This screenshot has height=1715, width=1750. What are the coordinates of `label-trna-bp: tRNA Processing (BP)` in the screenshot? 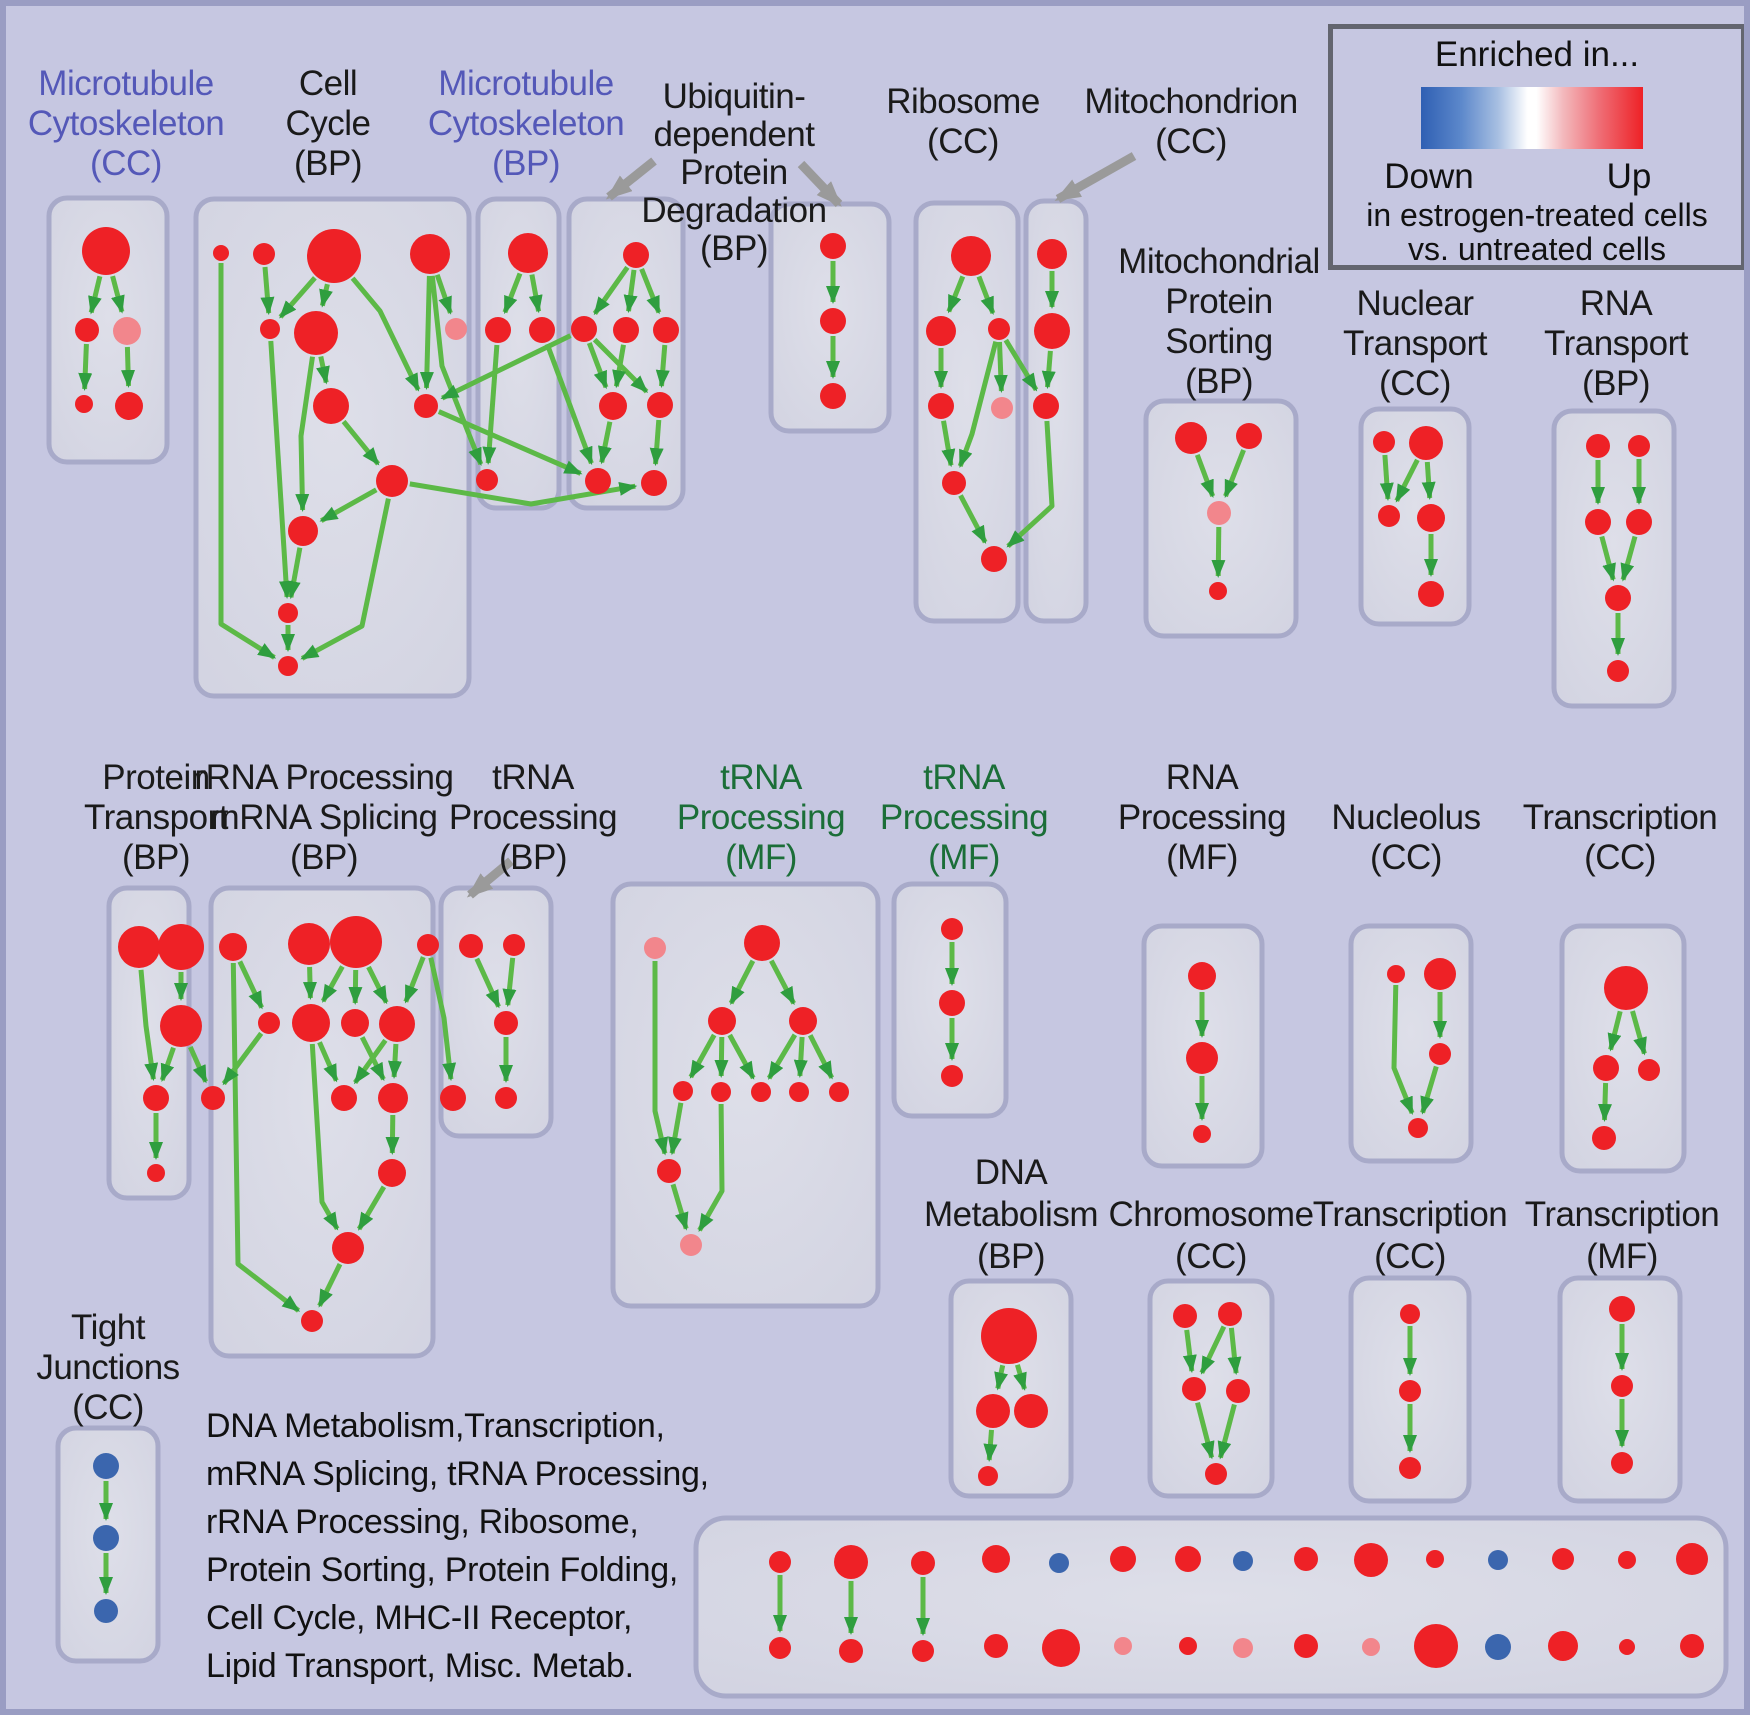 It's located at (533, 818).